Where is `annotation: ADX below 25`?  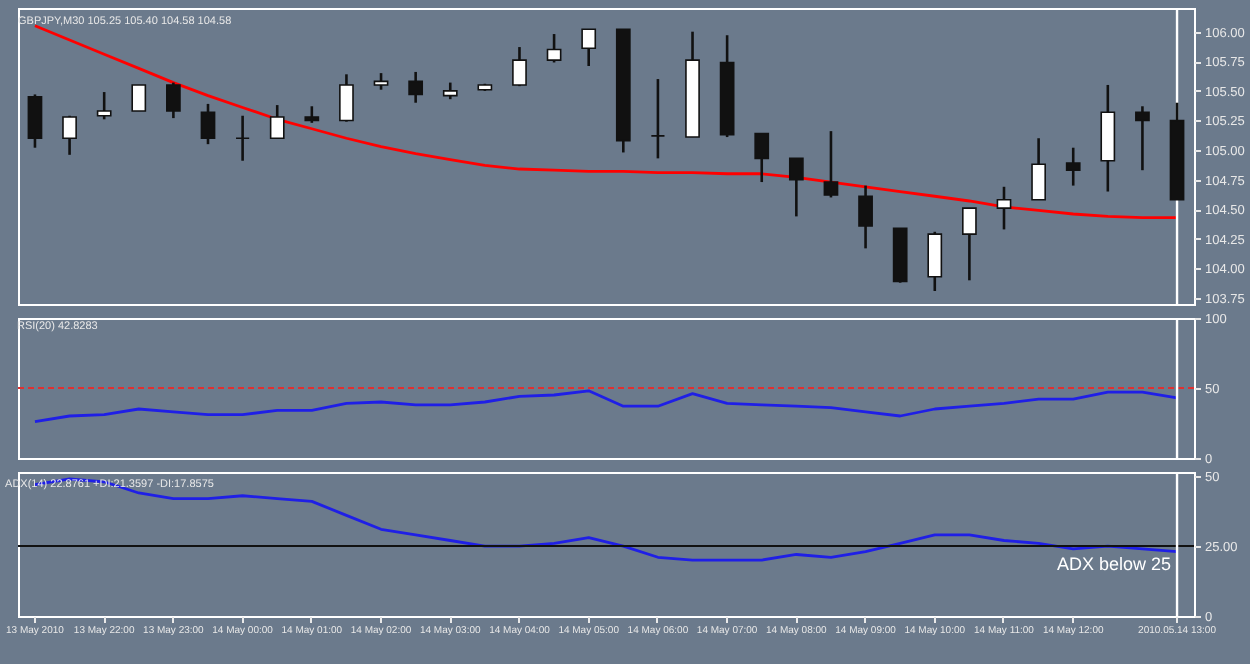
annotation: ADX below 25 is located at coordinates (1114, 563).